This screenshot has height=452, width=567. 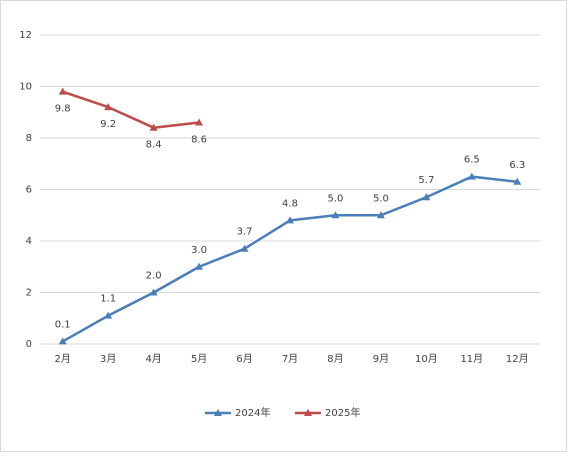 What do you see at coordinates (471, 359) in the screenshot?
I see `x-tick-label: 11月` at bounding box center [471, 359].